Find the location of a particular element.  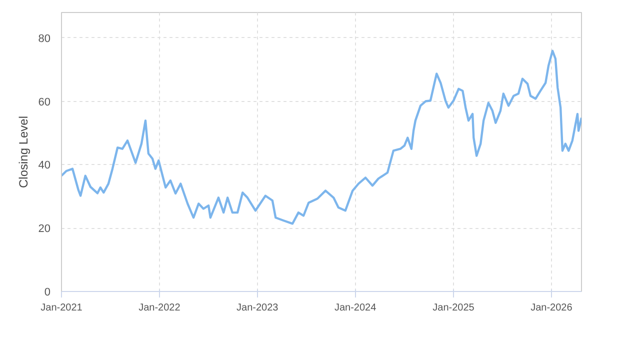

x-tick-label: Jan-2021 is located at coordinates (61, 308).